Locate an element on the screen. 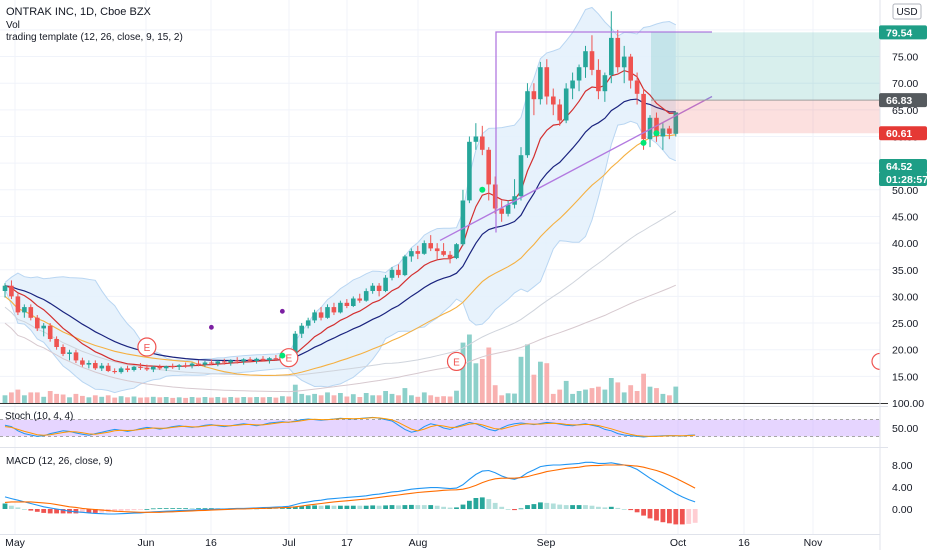  price-badge-label: 66.83 is located at coordinates (899, 101).